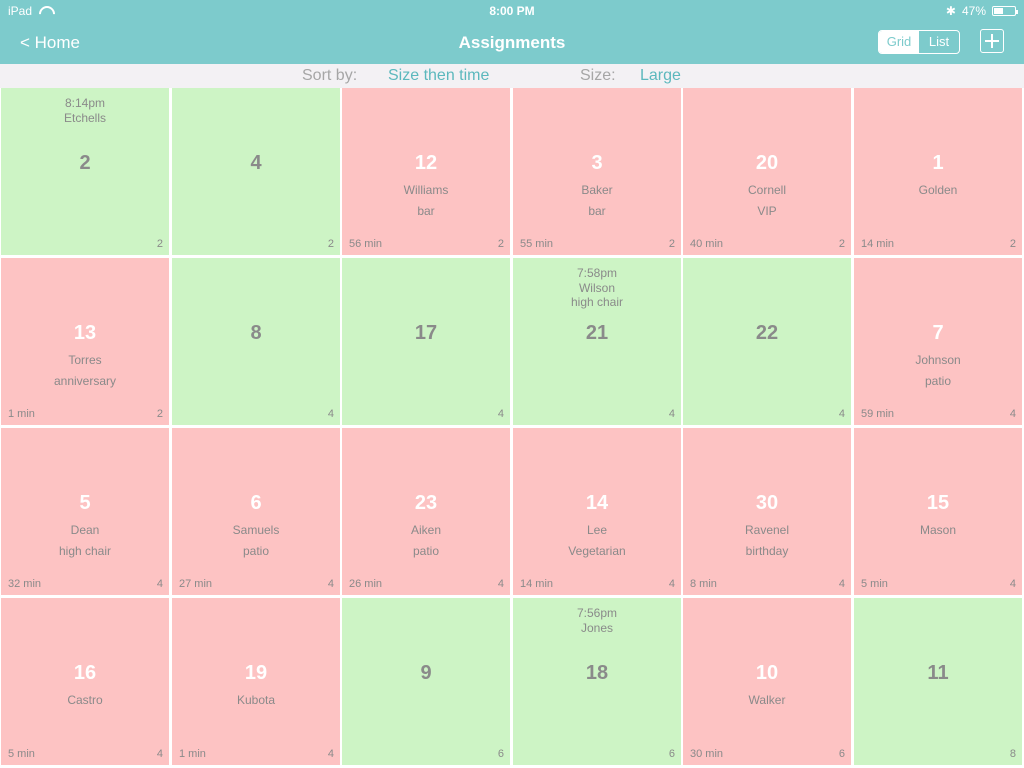 This screenshot has height=768, width=1024. I want to click on table-number: 4, so click(256, 163).